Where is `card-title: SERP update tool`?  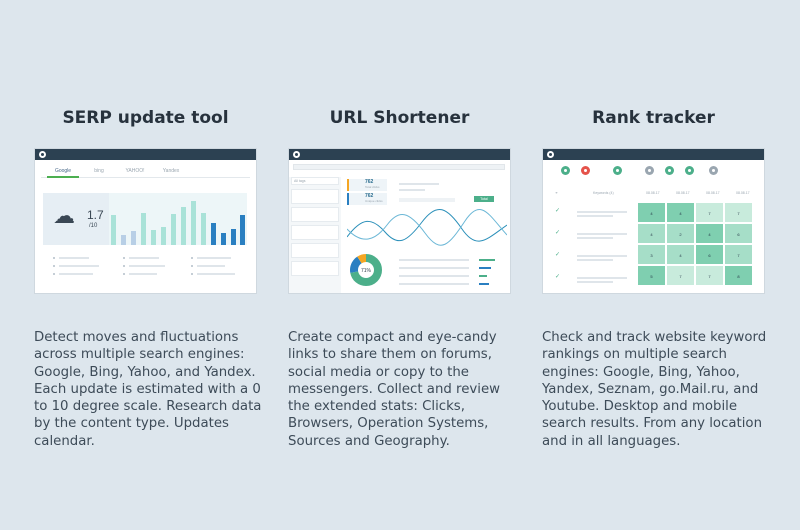 card-title: SERP update tool is located at coordinates (145, 118).